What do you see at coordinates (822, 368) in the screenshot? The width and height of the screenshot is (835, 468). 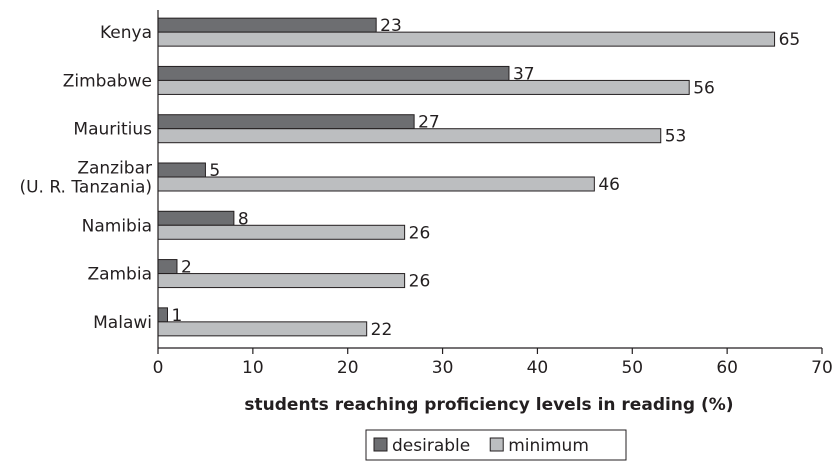 I see `x-tick-label-7: 70` at bounding box center [822, 368].